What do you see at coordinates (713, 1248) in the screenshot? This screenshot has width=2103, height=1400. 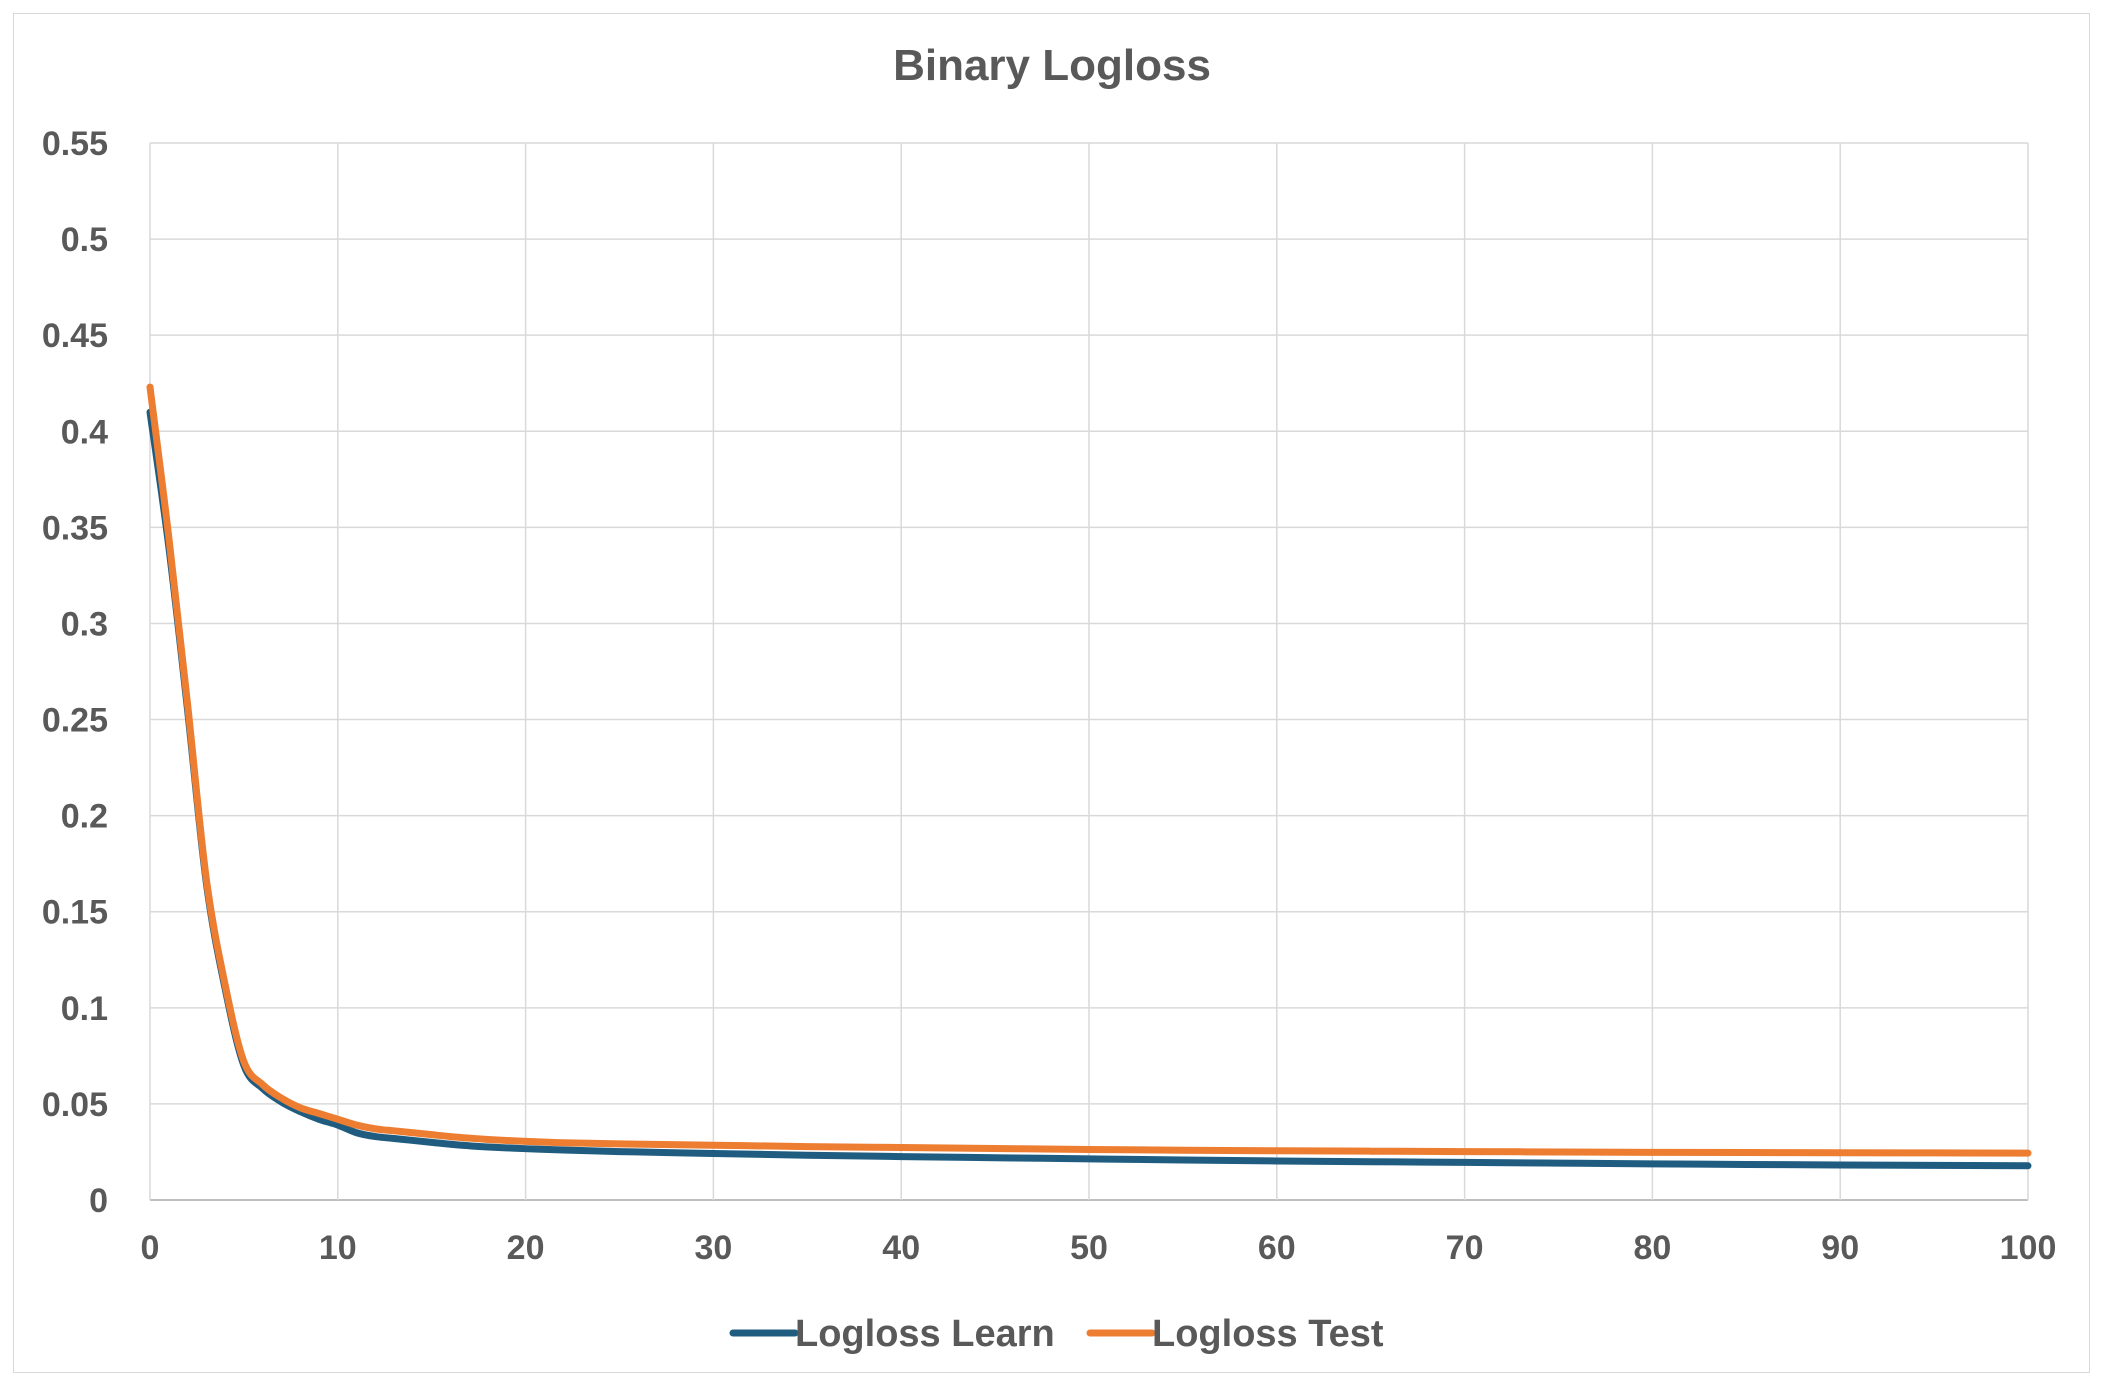 I see `x-tick-label: 30` at bounding box center [713, 1248].